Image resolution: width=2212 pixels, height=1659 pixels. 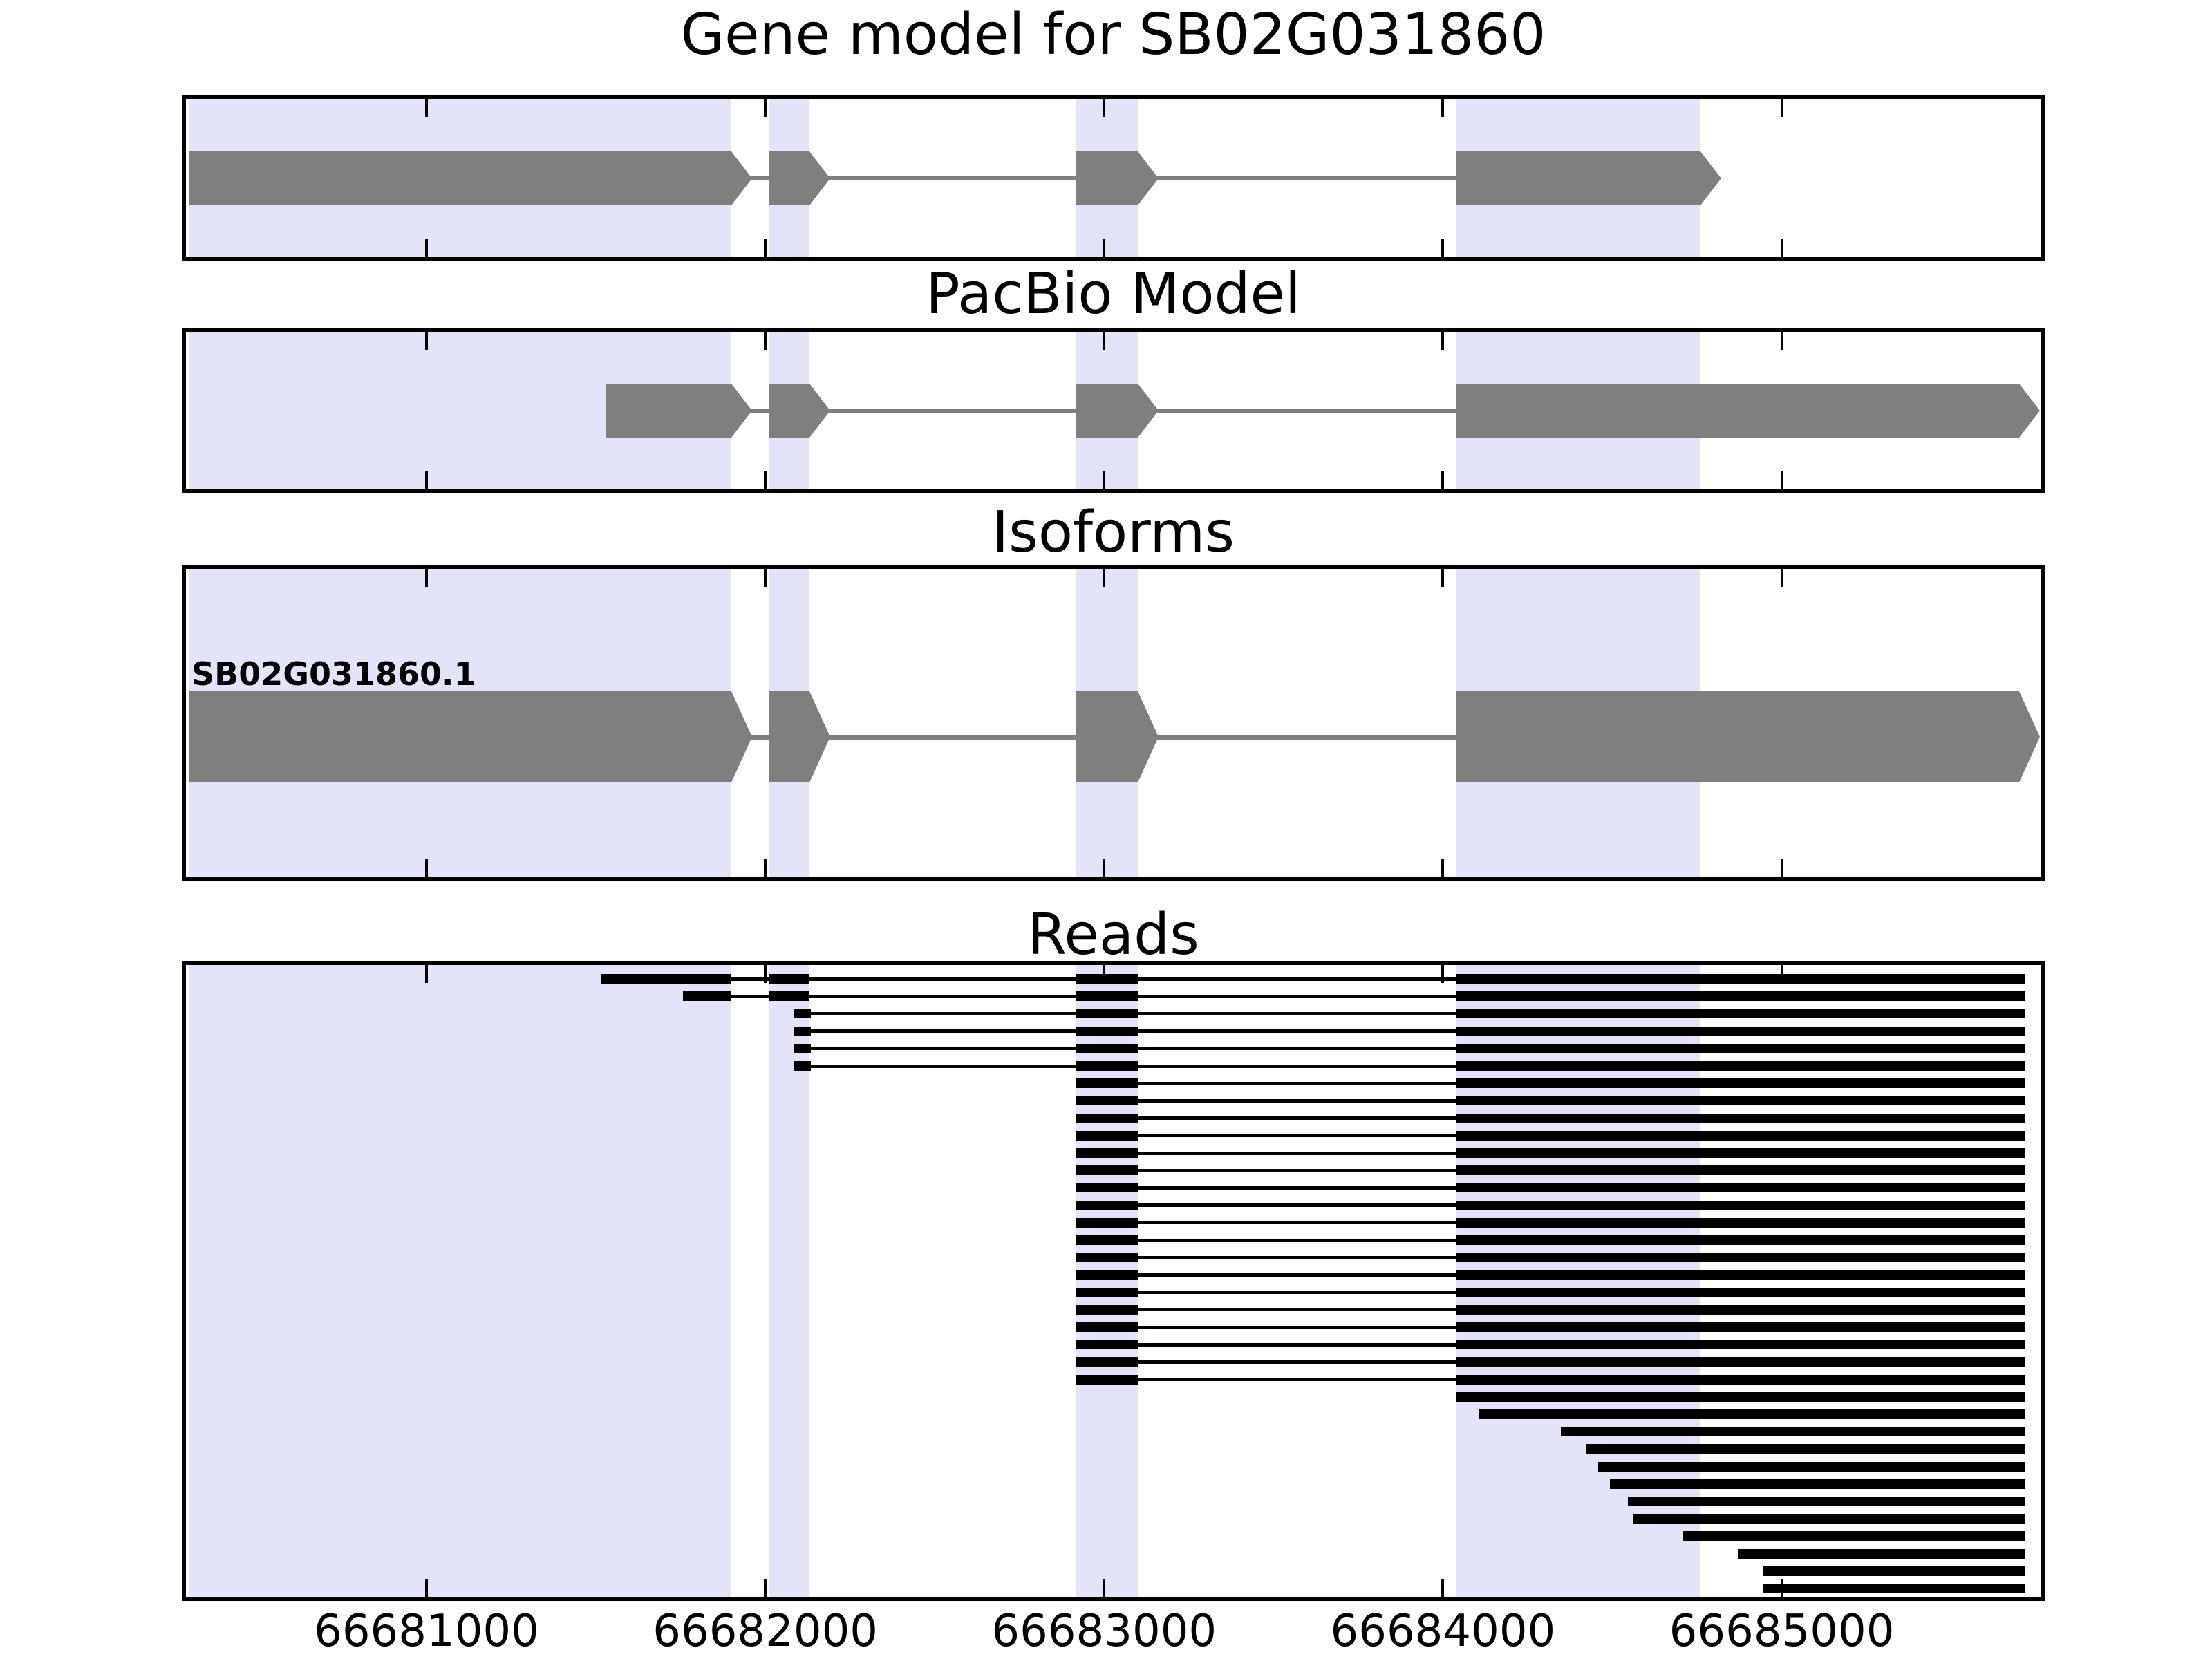 I want to click on panel-gene-model, so click(x=1113, y=178).